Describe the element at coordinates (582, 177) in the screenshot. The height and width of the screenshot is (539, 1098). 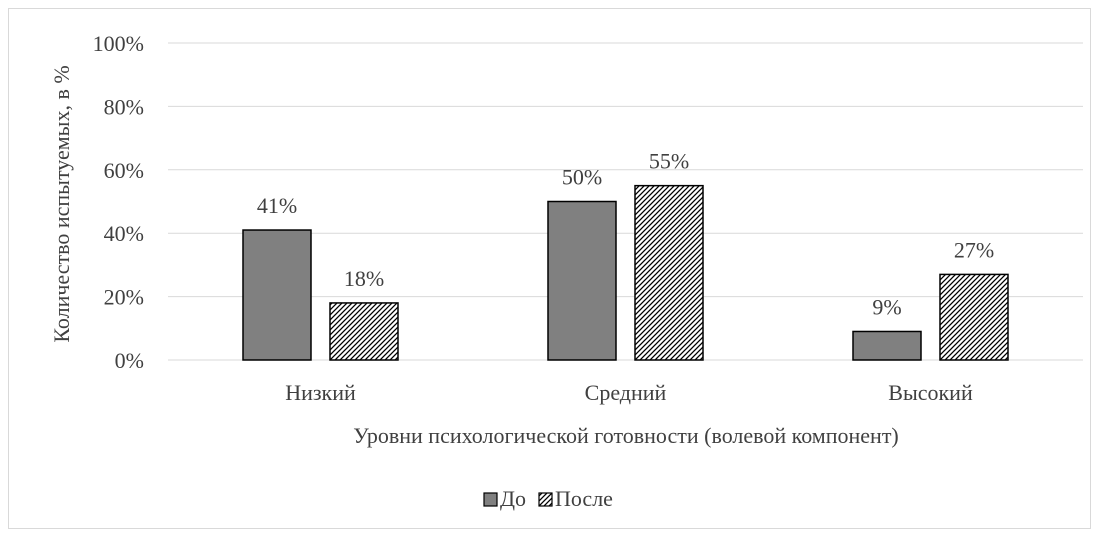
I see `data-label: 50%` at that location.